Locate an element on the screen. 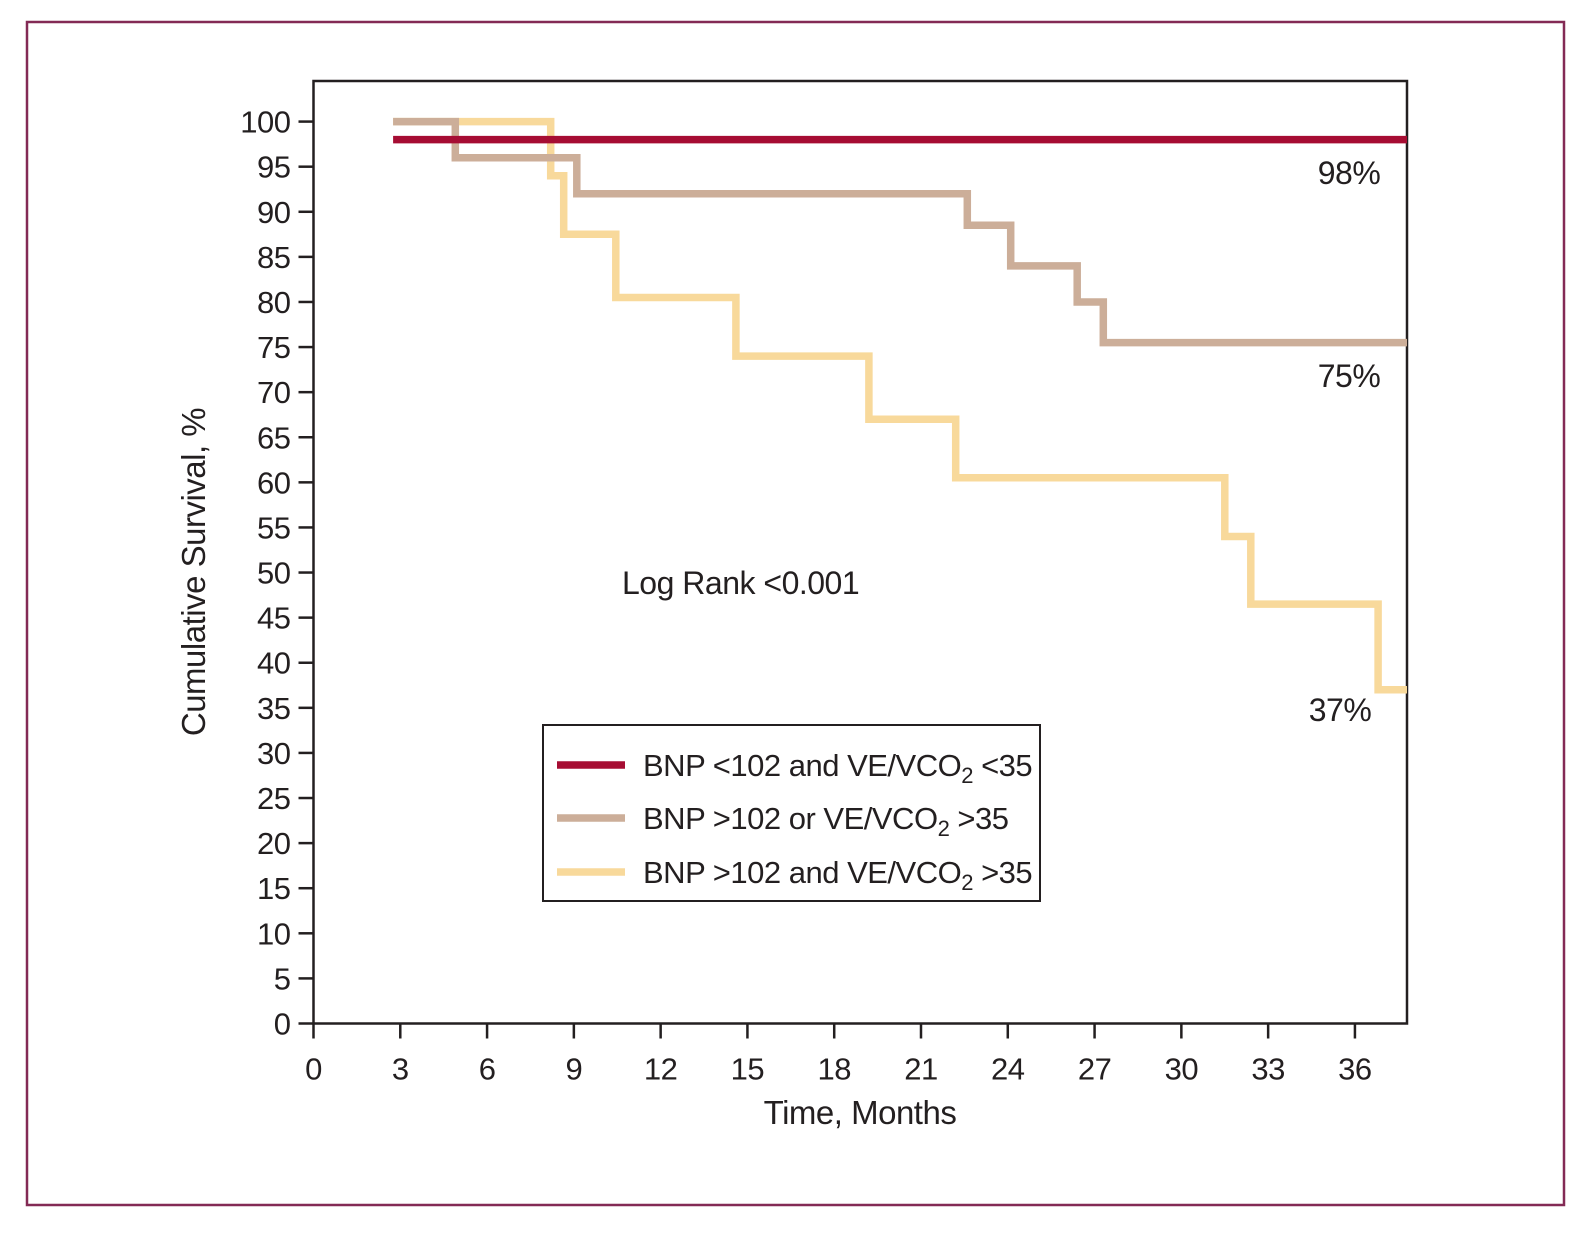 The height and width of the screenshot is (1237, 1587). y-tick-label: 50 is located at coordinates (274, 573).